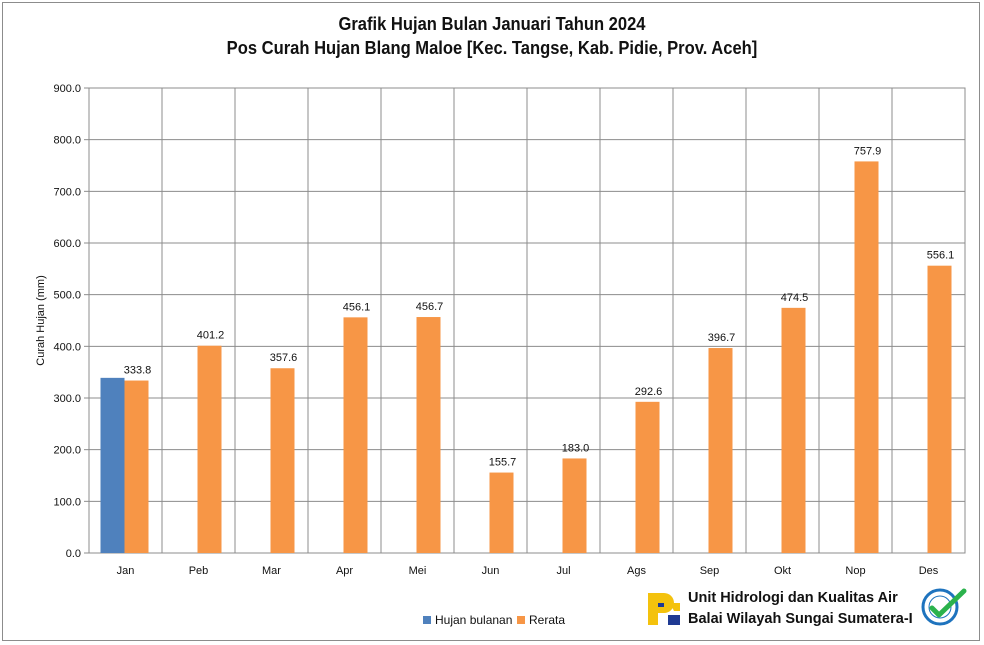 The height and width of the screenshot is (645, 984). Describe the element at coordinates (939, 409) in the screenshot. I see `bar-rerata-des` at that location.